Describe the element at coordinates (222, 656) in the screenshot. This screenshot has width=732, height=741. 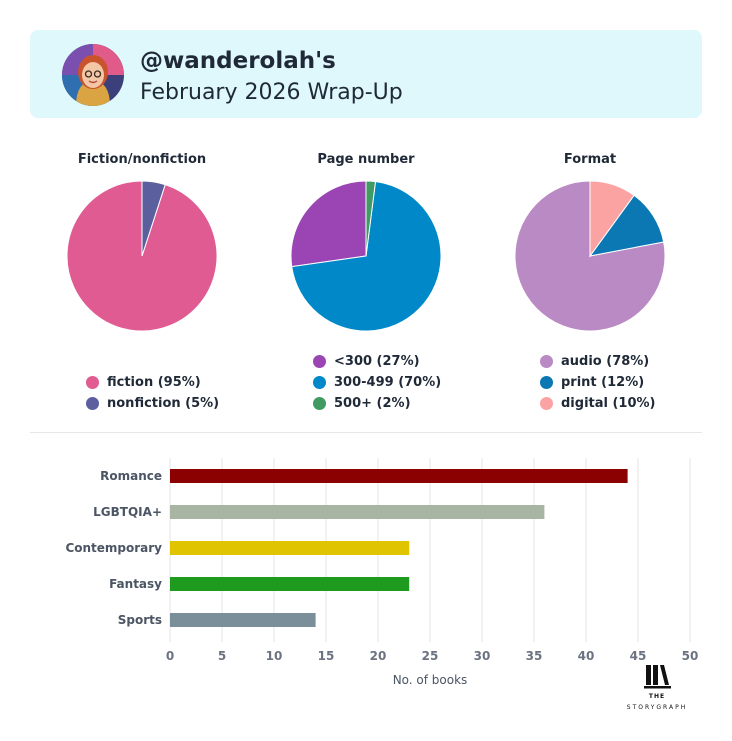
I see `x-tick-label: 5` at that location.